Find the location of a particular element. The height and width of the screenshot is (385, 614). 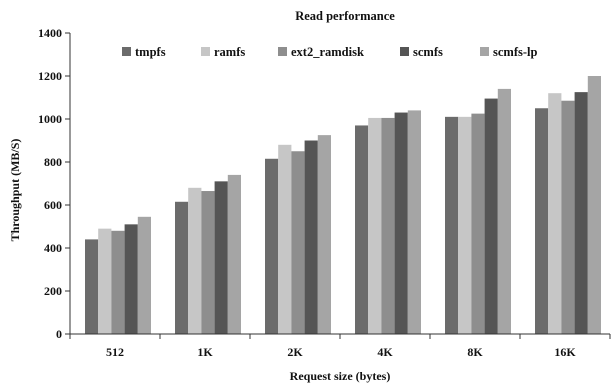

bar-scmfs-4K is located at coordinates (401, 223).